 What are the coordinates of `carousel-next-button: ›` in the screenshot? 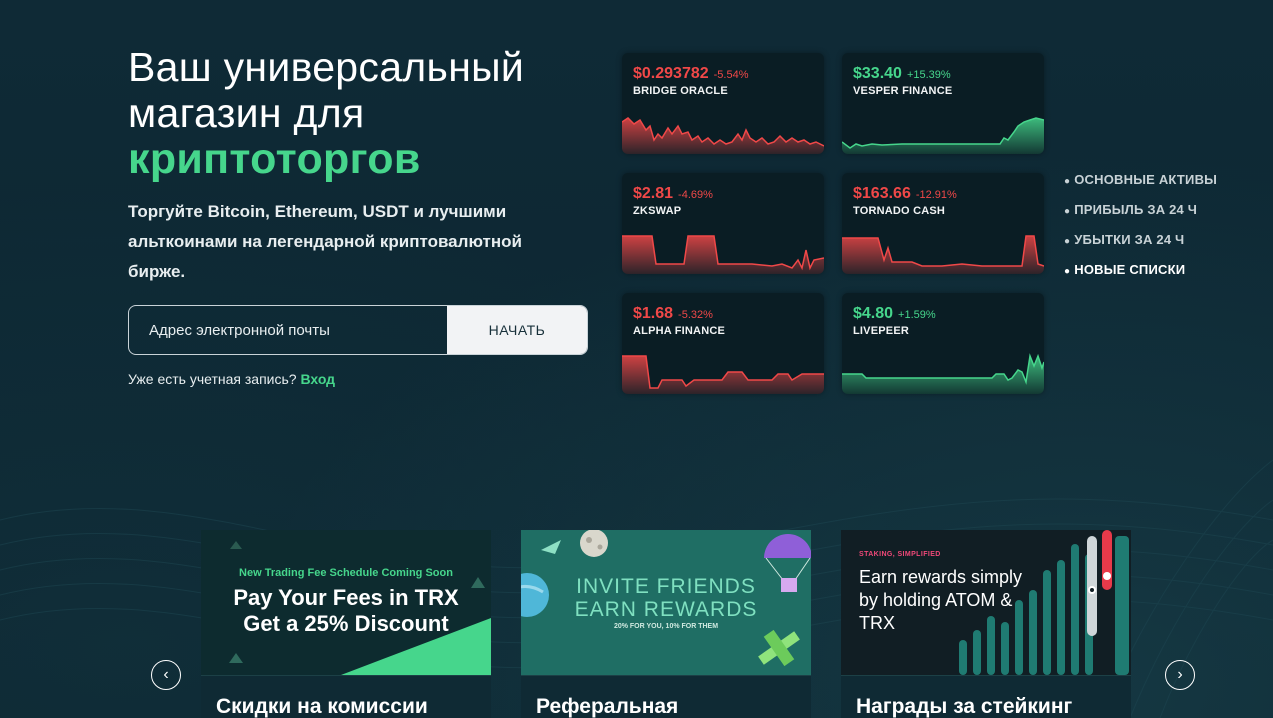 It's located at (1180, 675).